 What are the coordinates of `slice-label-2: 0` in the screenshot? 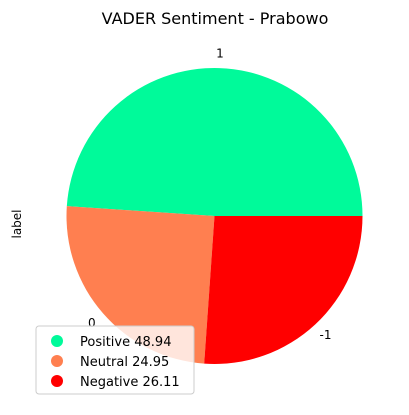 It's located at (92, 323).